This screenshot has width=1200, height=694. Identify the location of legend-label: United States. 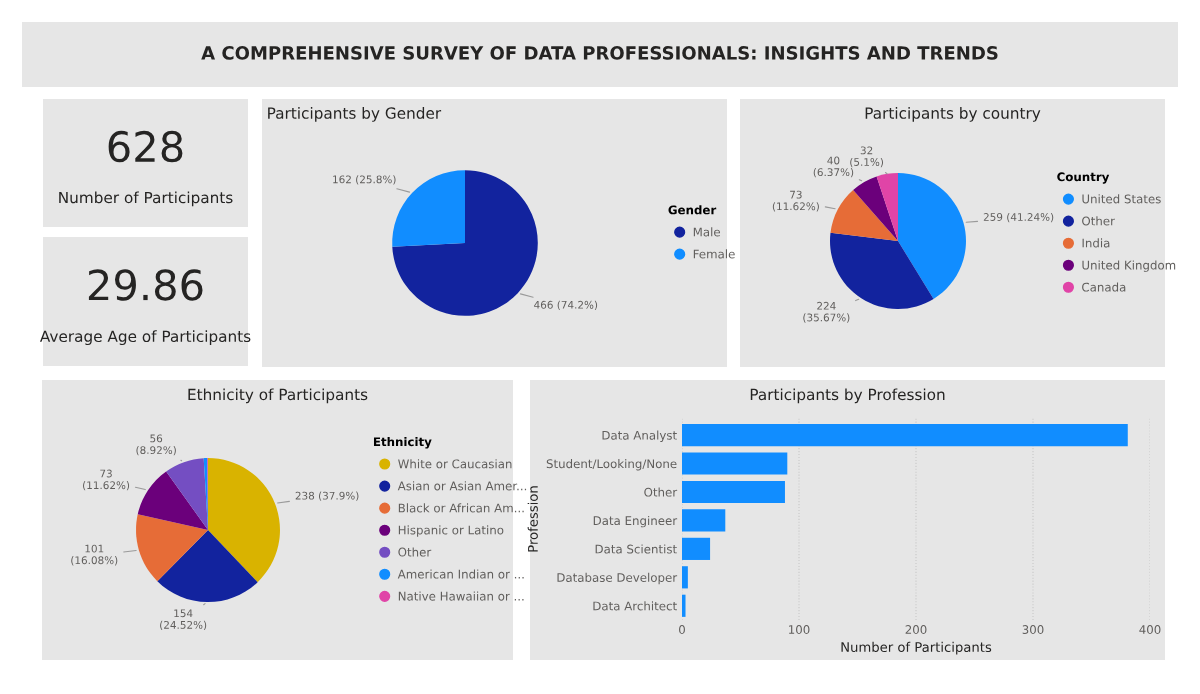
(1121, 199).